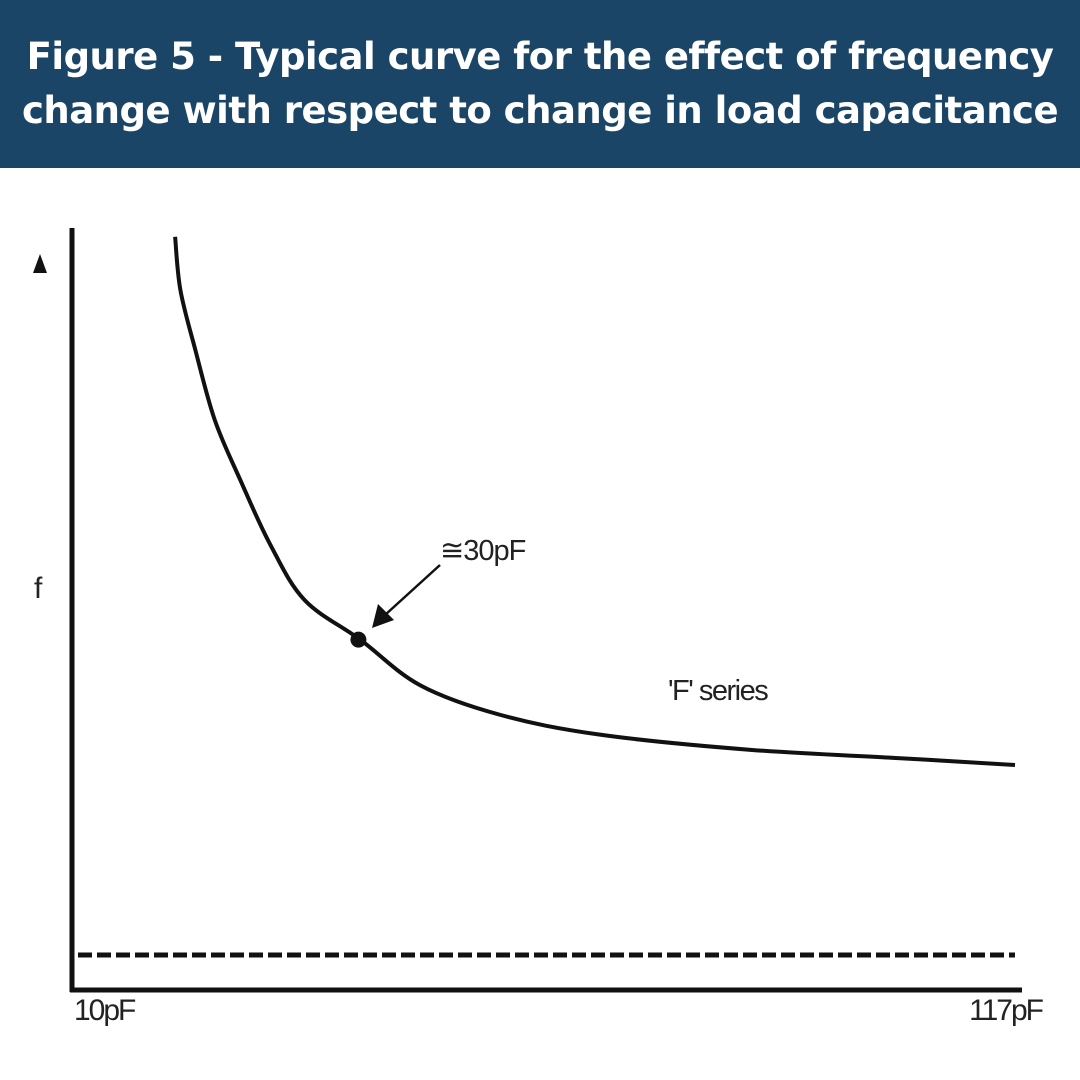 This screenshot has height=1080, width=1080. What do you see at coordinates (358, 639) in the screenshot?
I see `annotation-point` at bounding box center [358, 639].